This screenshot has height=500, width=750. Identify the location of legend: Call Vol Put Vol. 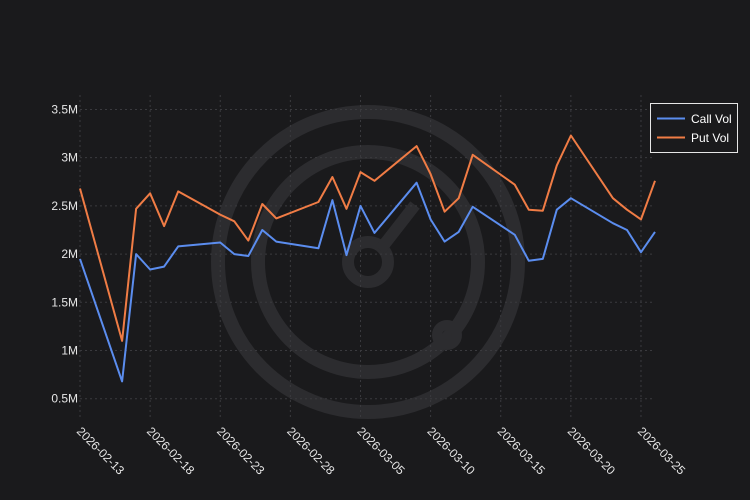
(694, 128).